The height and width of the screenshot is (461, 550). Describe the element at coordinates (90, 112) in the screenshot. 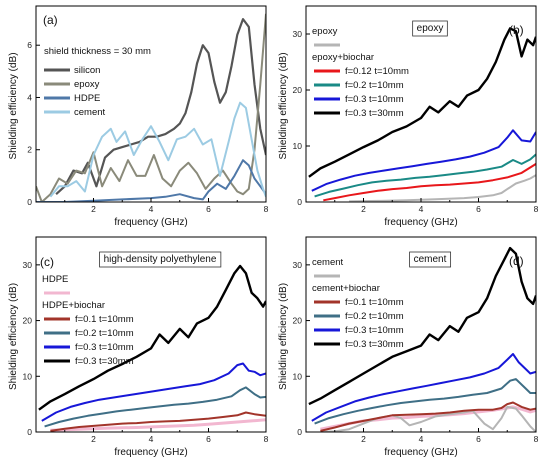

I see `legend-entry: cement` at that location.